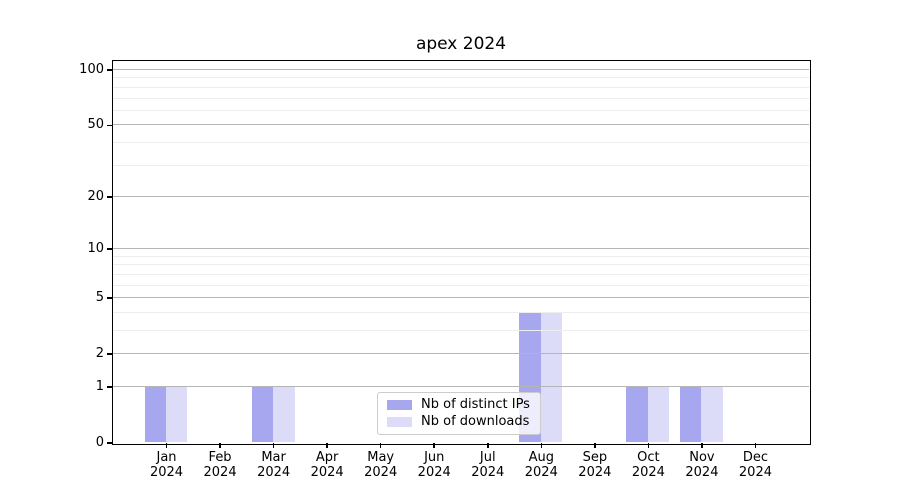 The image size is (900, 500). I want to click on legend-row-downloads: Nb of downloads, so click(458, 422).